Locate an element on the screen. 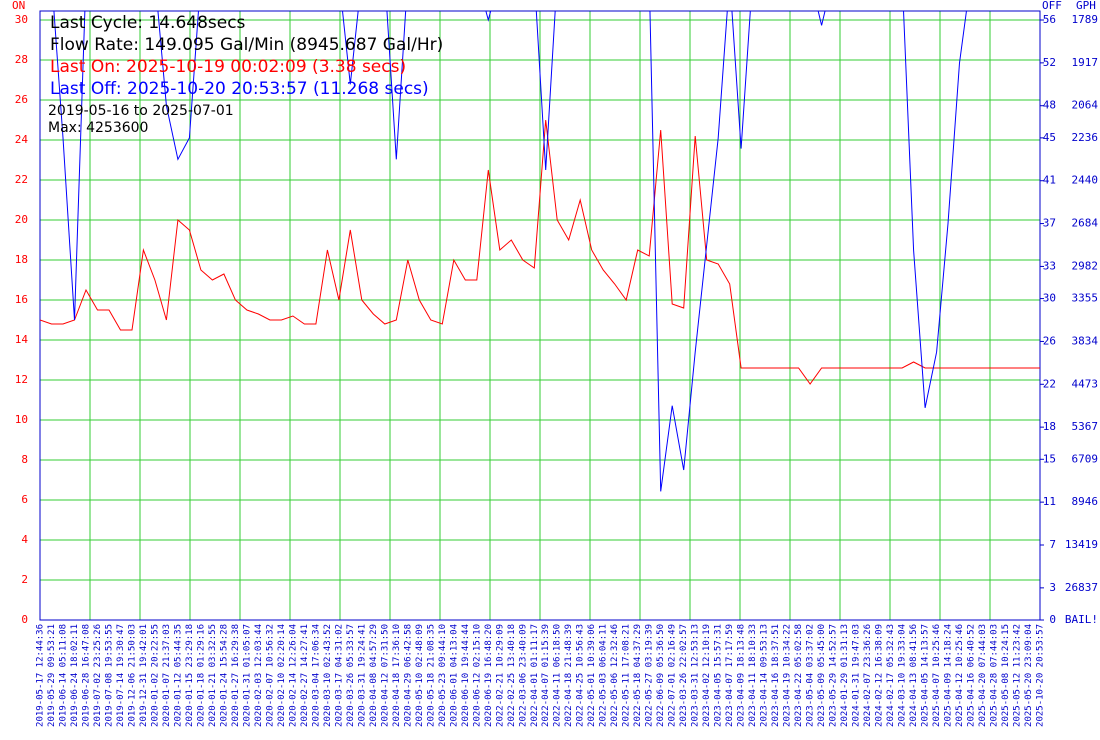  y2-tick-label: 7 is located at coordinates (1052, 544).